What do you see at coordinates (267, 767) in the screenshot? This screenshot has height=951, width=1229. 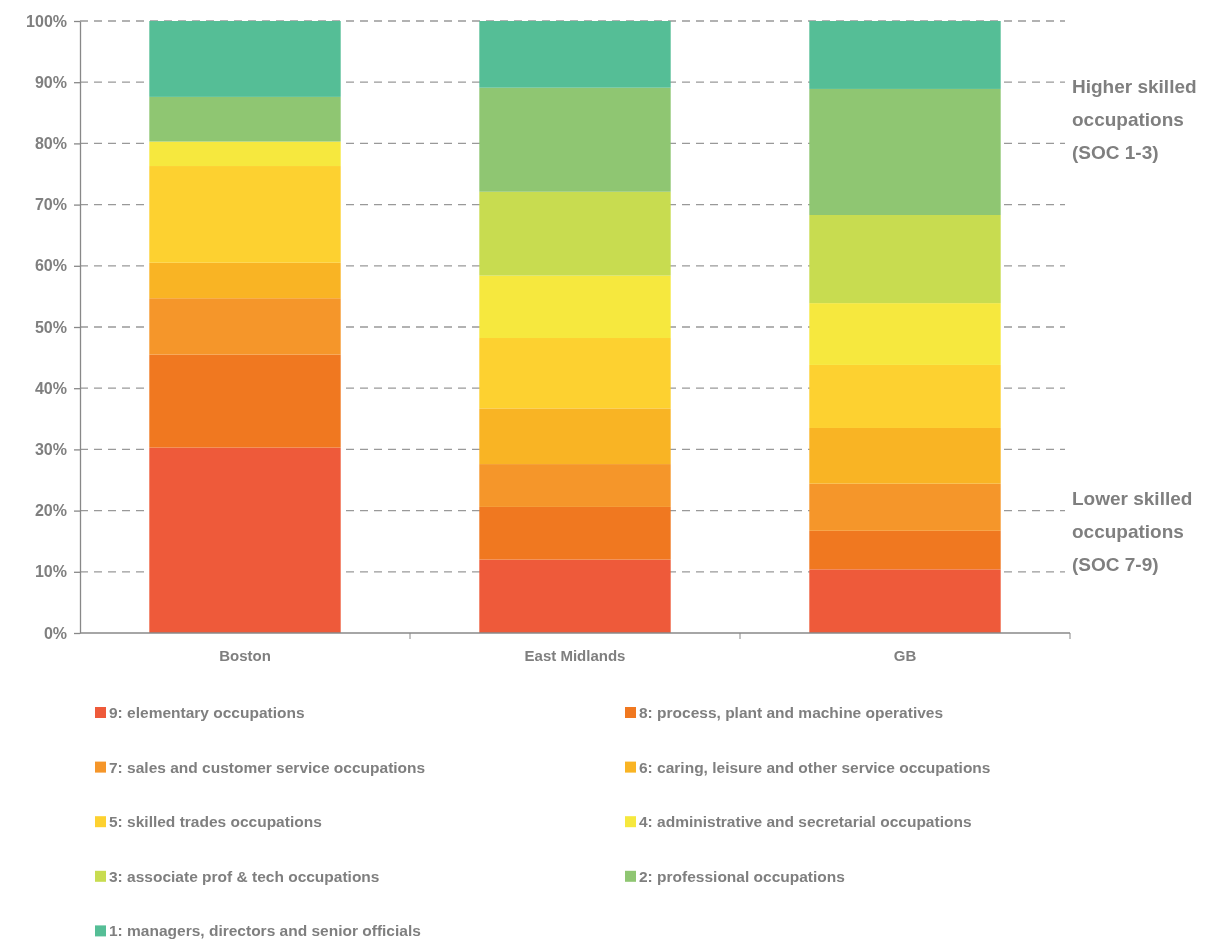 I see `legend-label: 7: sales and customer service occupations` at bounding box center [267, 767].